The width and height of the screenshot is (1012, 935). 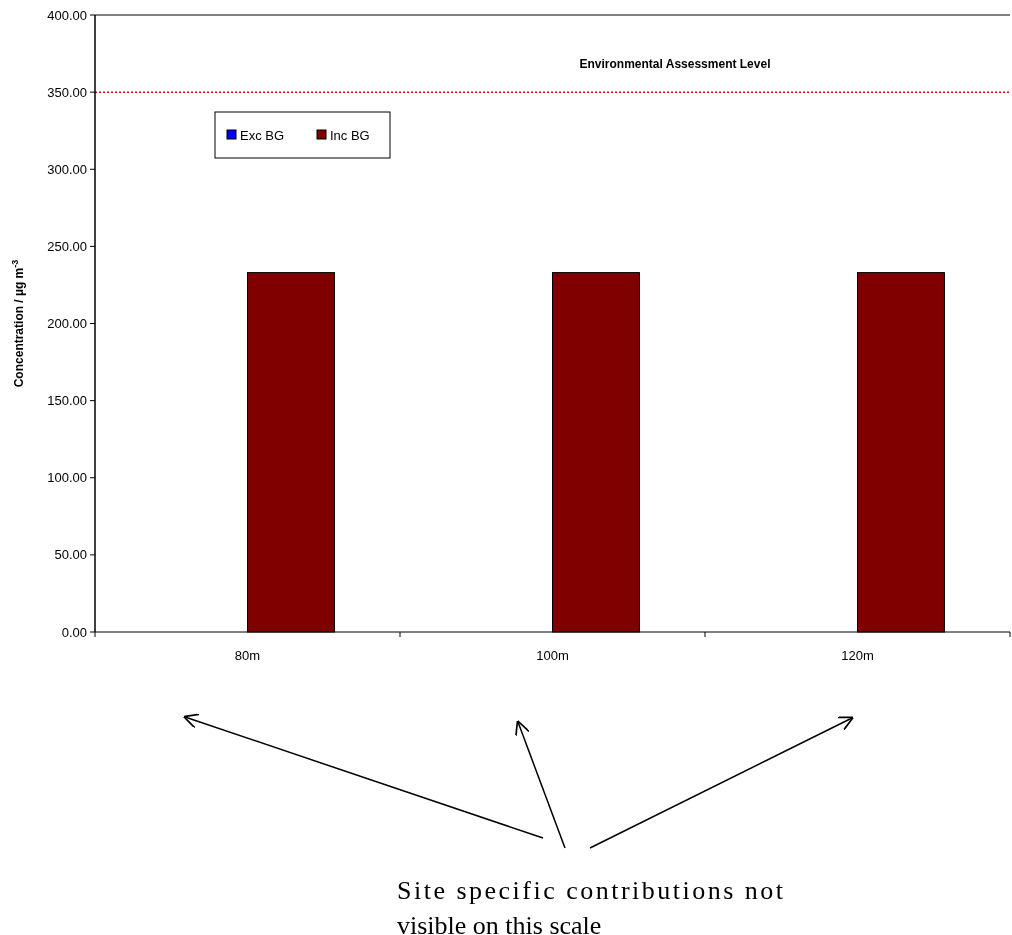 I want to click on legend-label: Exc BG, so click(x=262, y=135).